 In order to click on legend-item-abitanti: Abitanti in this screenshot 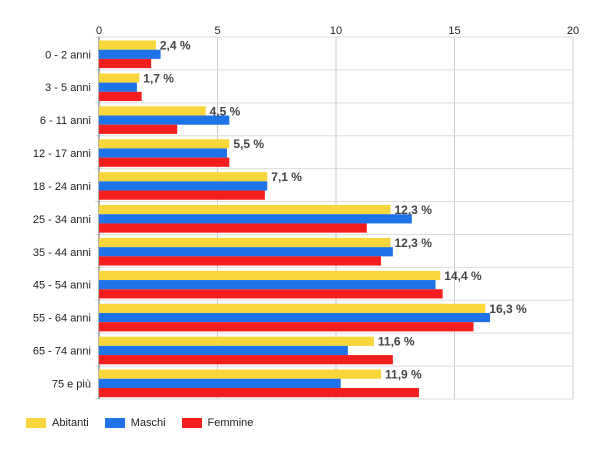, I will do `click(57, 423)`.